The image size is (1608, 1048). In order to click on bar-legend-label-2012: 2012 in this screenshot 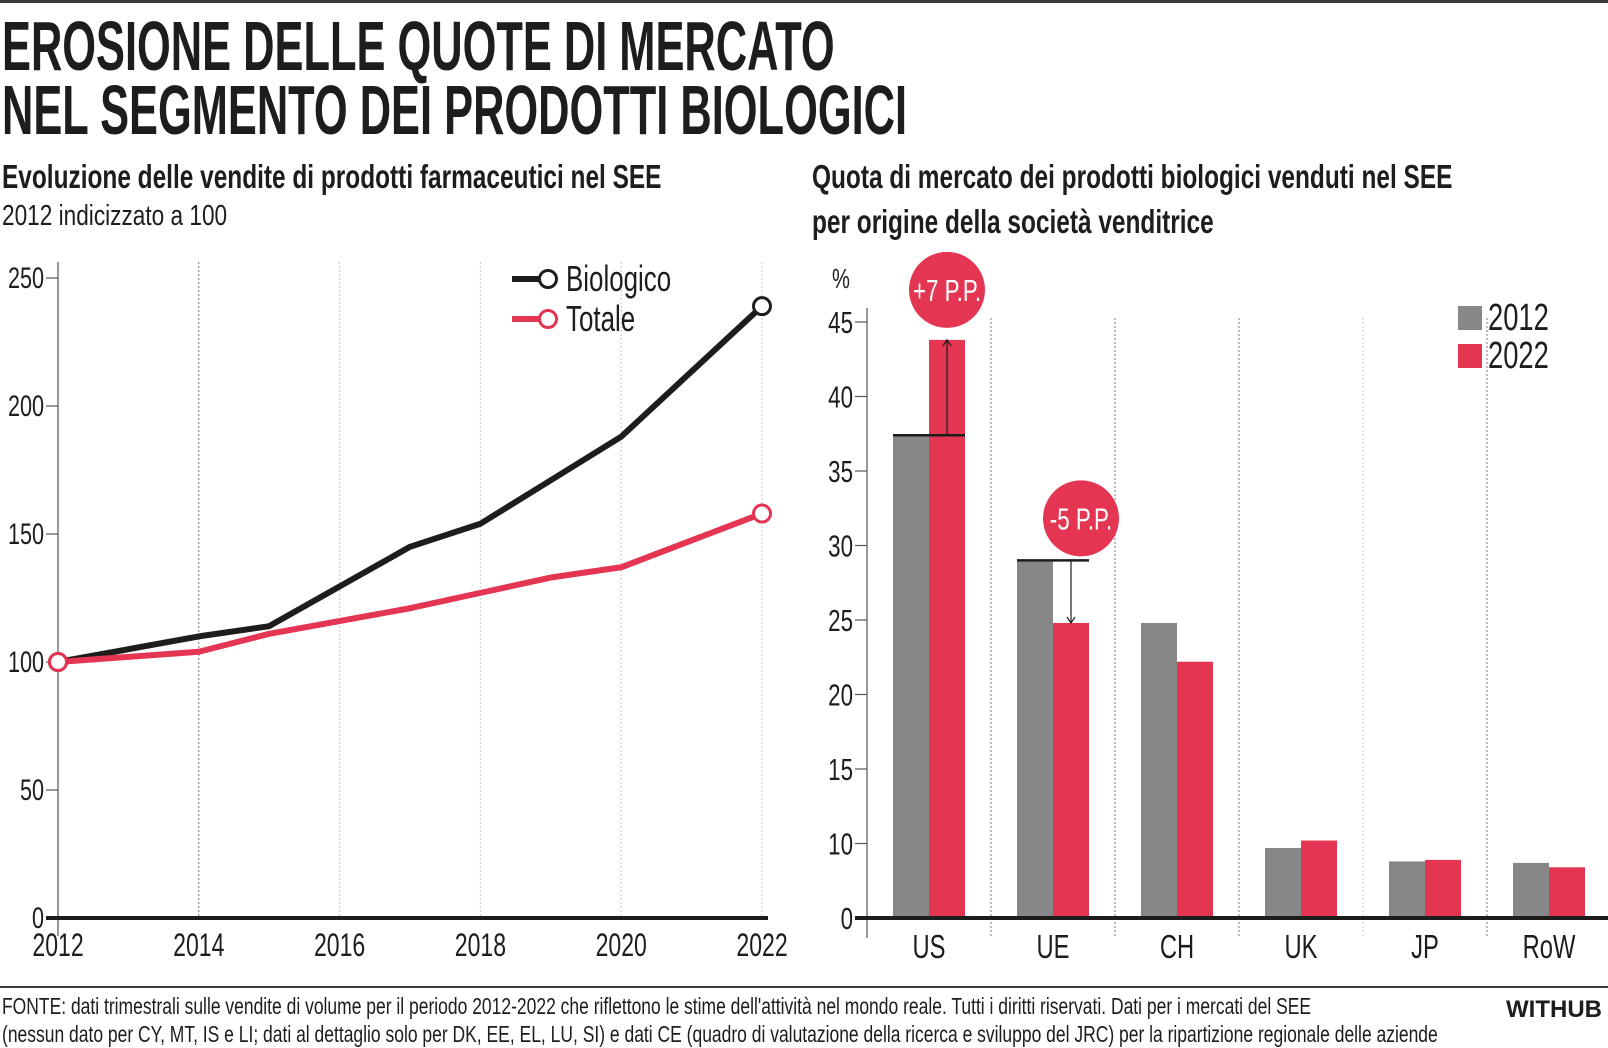, I will do `click(1518, 318)`.